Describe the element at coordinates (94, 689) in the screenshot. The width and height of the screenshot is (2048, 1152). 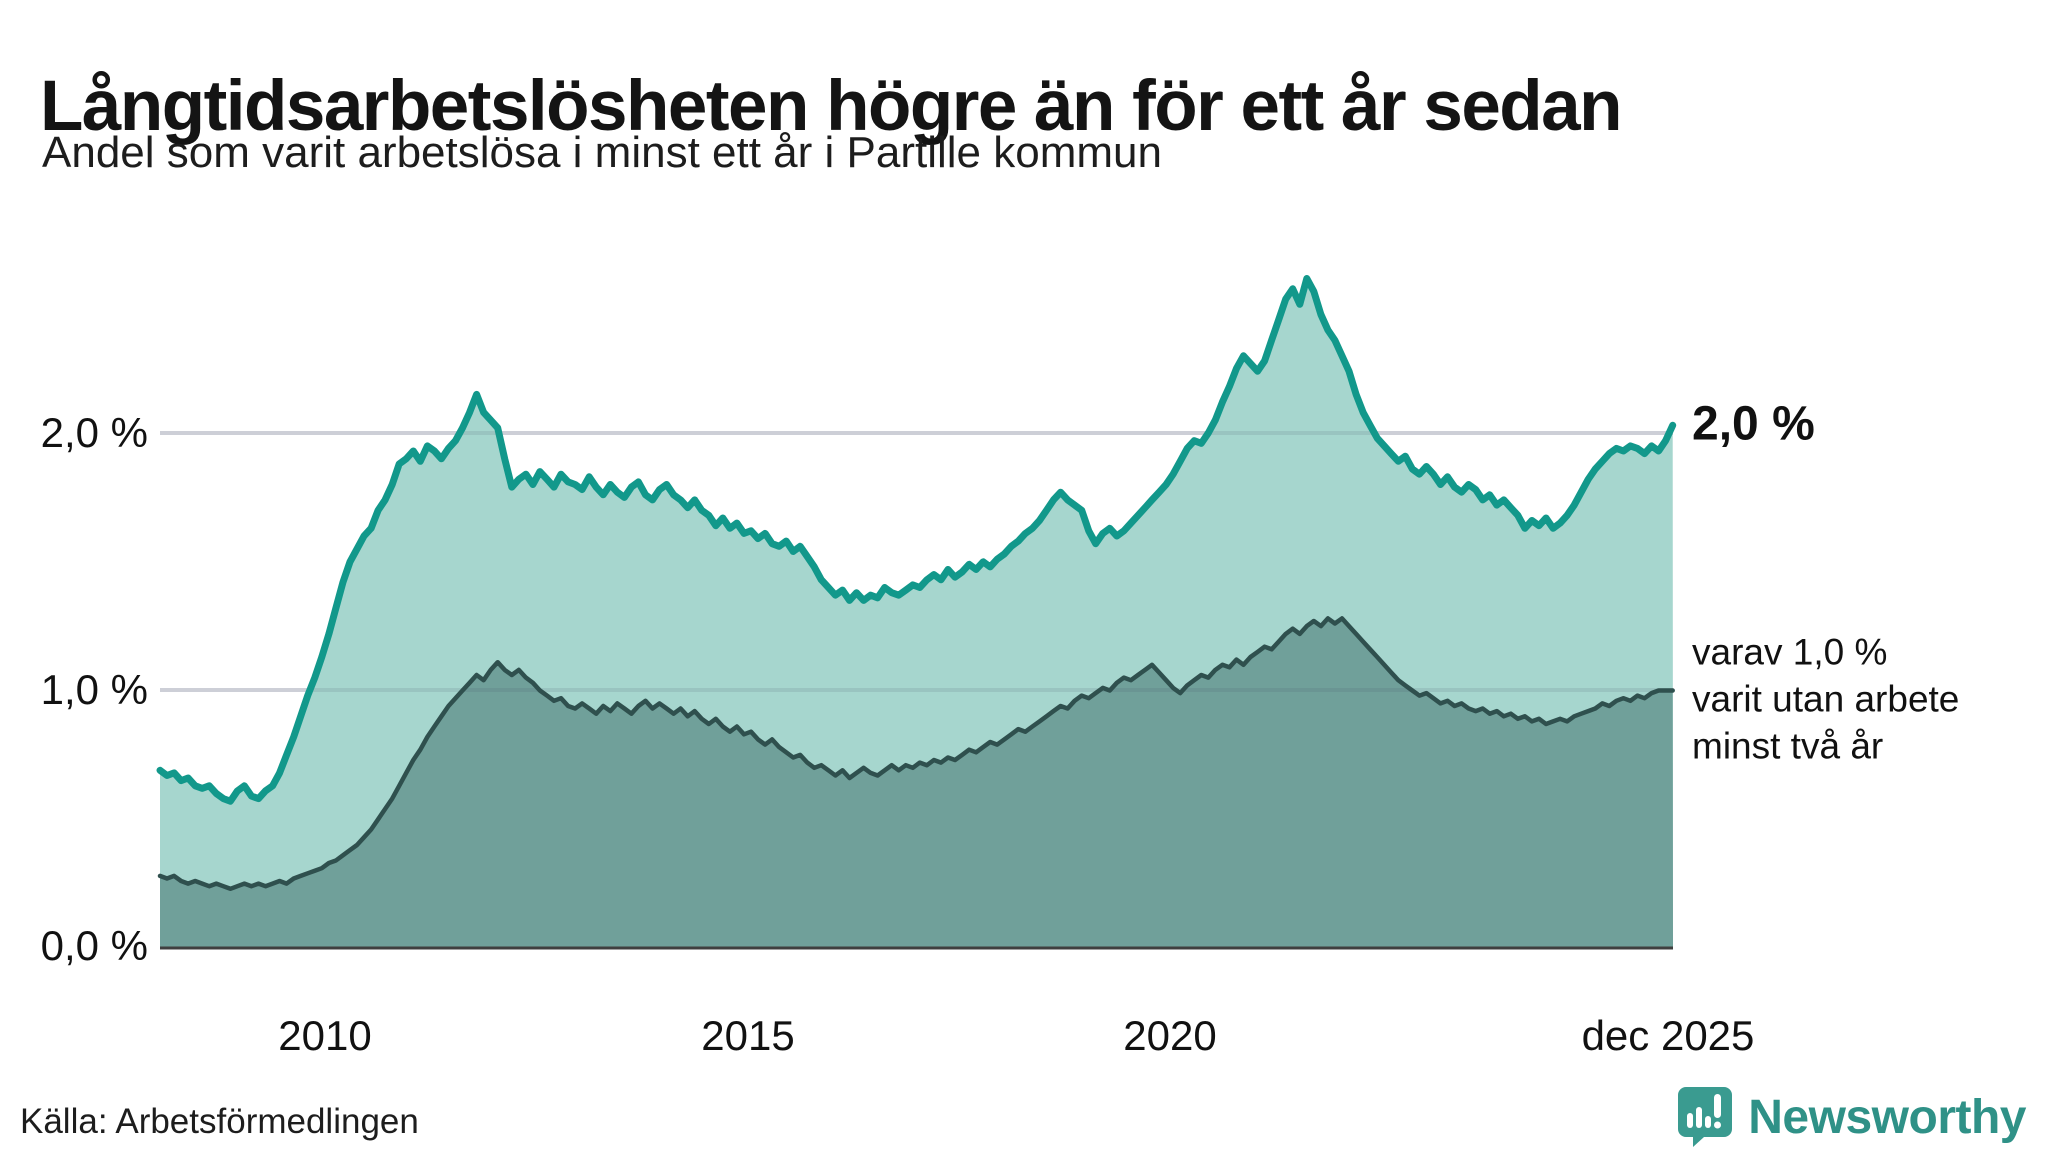
I see `y-tick-1pct: 1,0 %` at that location.